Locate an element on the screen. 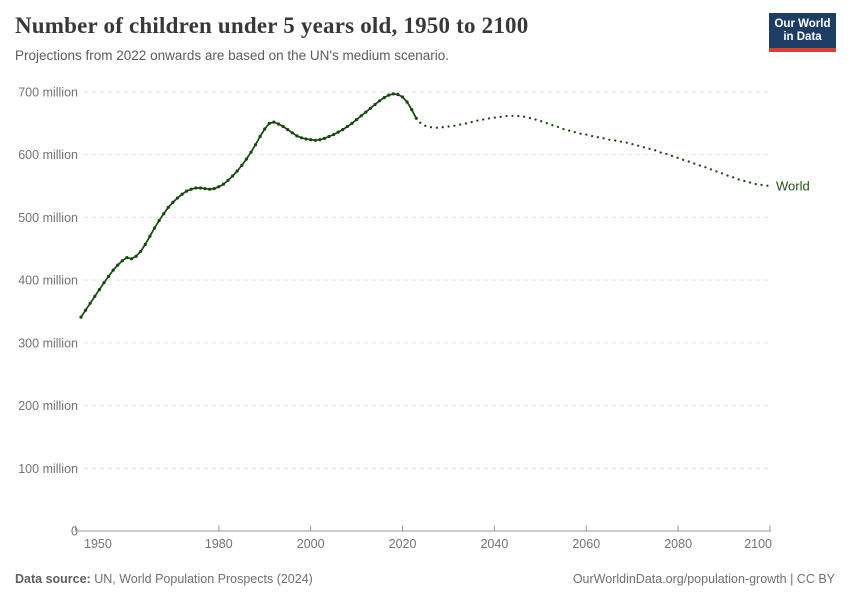 The image size is (850, 600). x-tick-label: 2080 is located at coordinates (678, 544).